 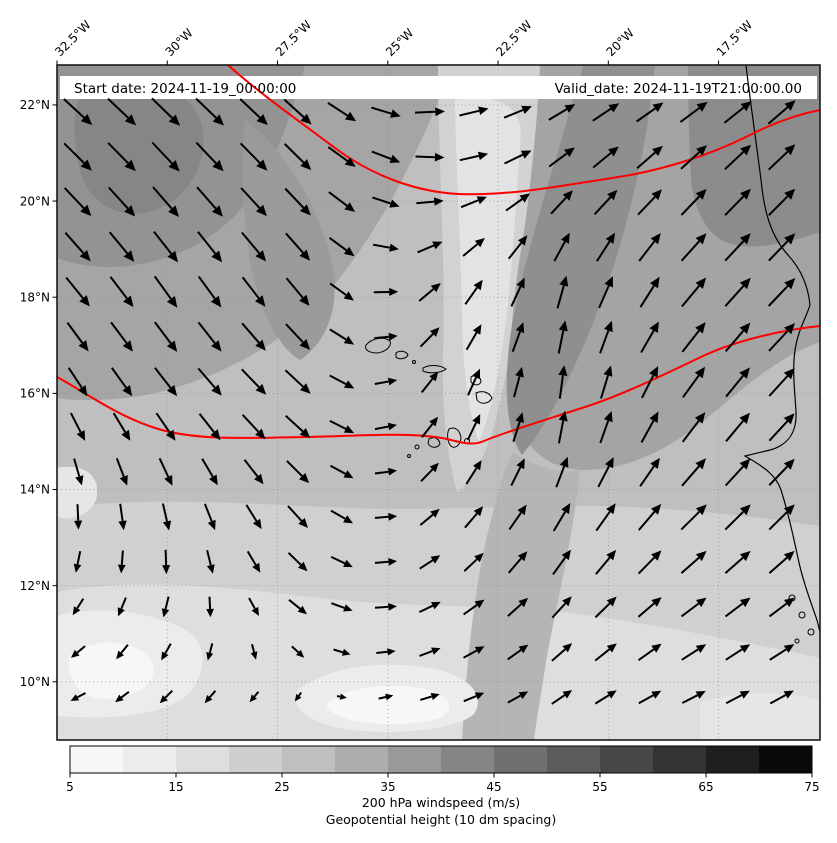 What do you see at coordinates (178, 42) in the screenshot?
I see `lon-tick-label: 30°W` at bounding box center [178, 42].